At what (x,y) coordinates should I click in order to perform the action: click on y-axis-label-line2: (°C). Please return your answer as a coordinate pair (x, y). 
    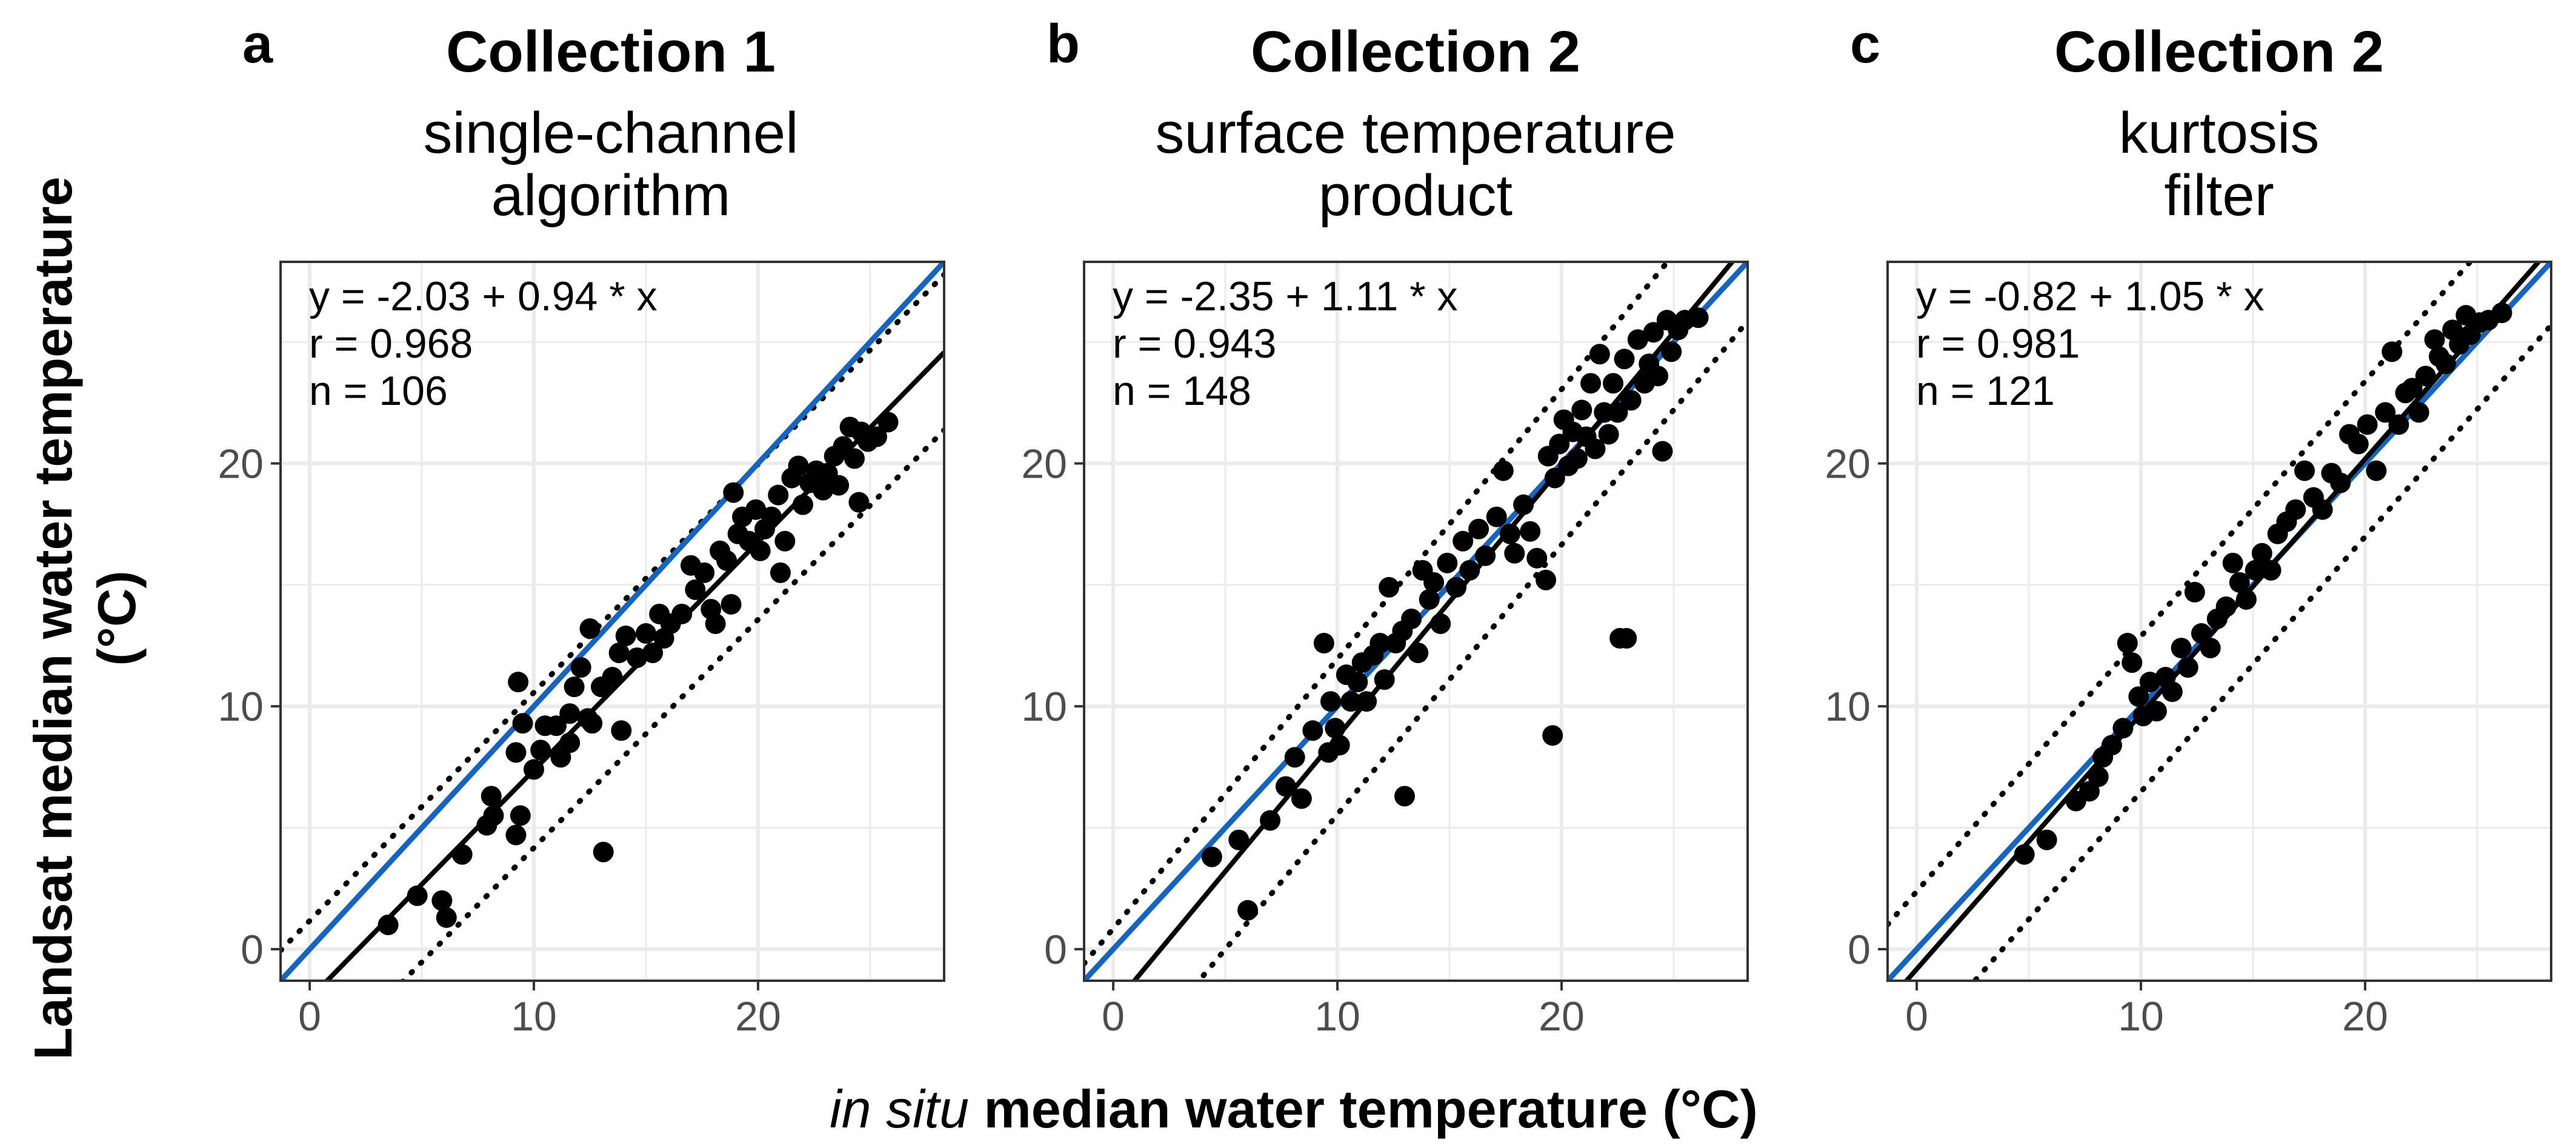
    Looking at the image, I should click on (117, 618).